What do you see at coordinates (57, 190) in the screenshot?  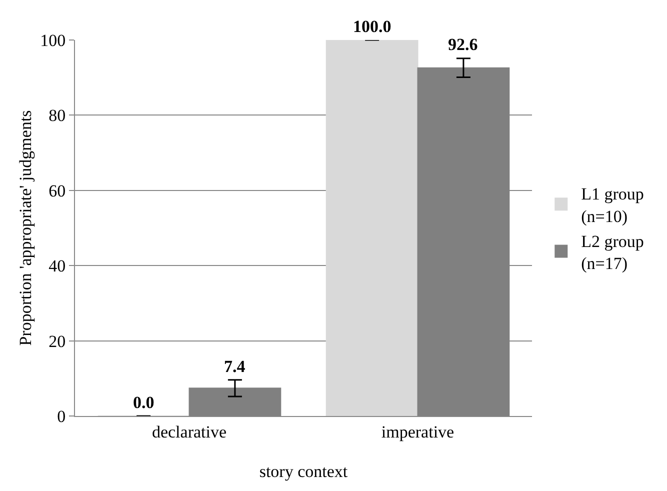 I see `y-tick-label: 60` at bounding box center [57, 190].